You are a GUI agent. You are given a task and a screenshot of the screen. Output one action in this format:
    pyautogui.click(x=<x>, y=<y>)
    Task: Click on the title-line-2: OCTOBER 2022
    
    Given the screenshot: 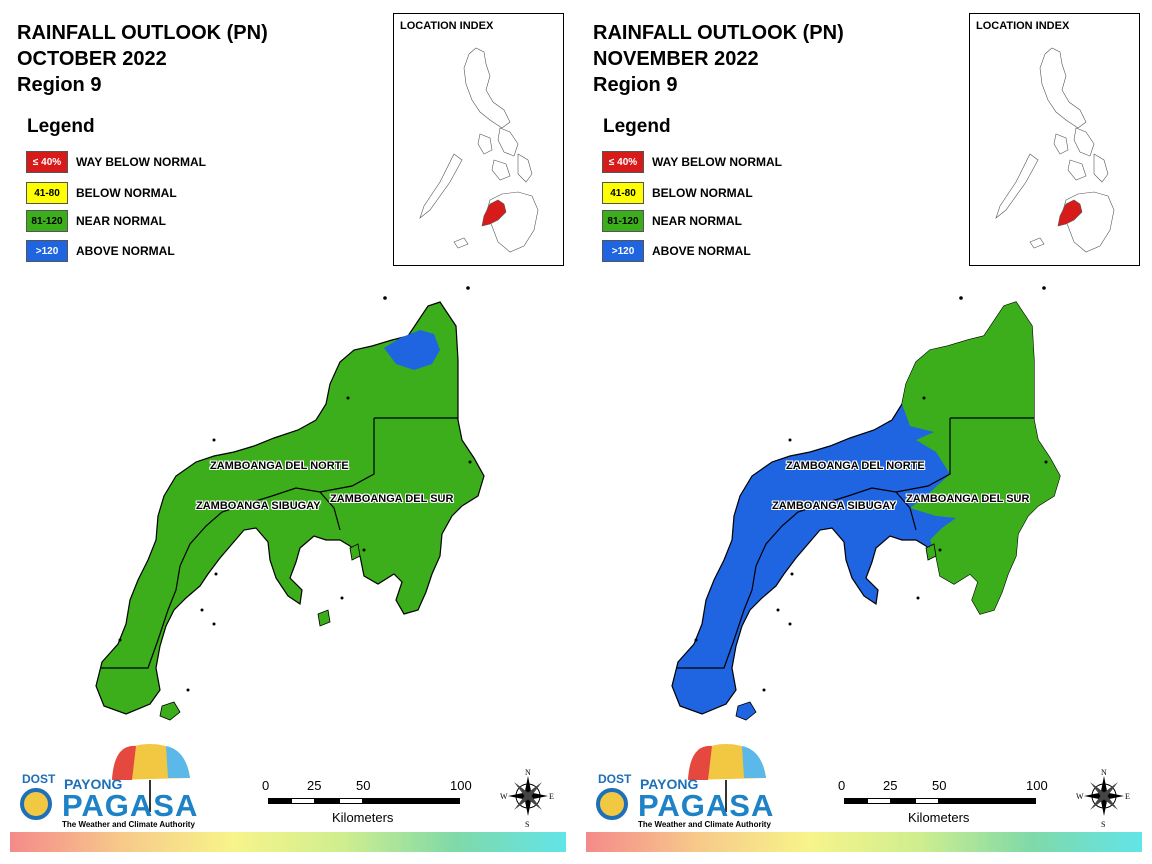 What is the action you would take?
    pyautogui.click(x=92, y=59)
    